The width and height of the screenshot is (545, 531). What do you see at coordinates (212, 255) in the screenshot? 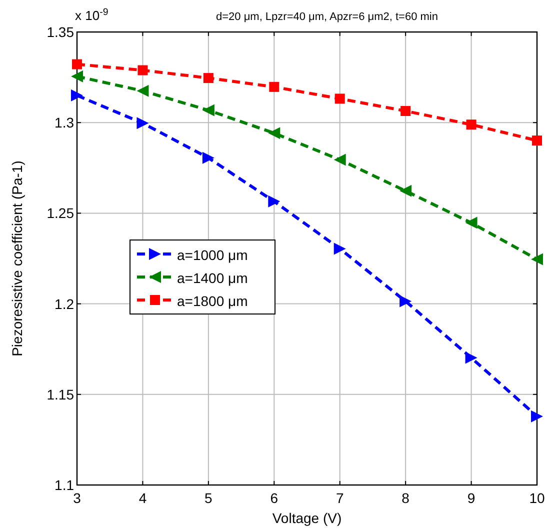
I see `legend-label: a=1000 μm` at bounding box center [212, 255].